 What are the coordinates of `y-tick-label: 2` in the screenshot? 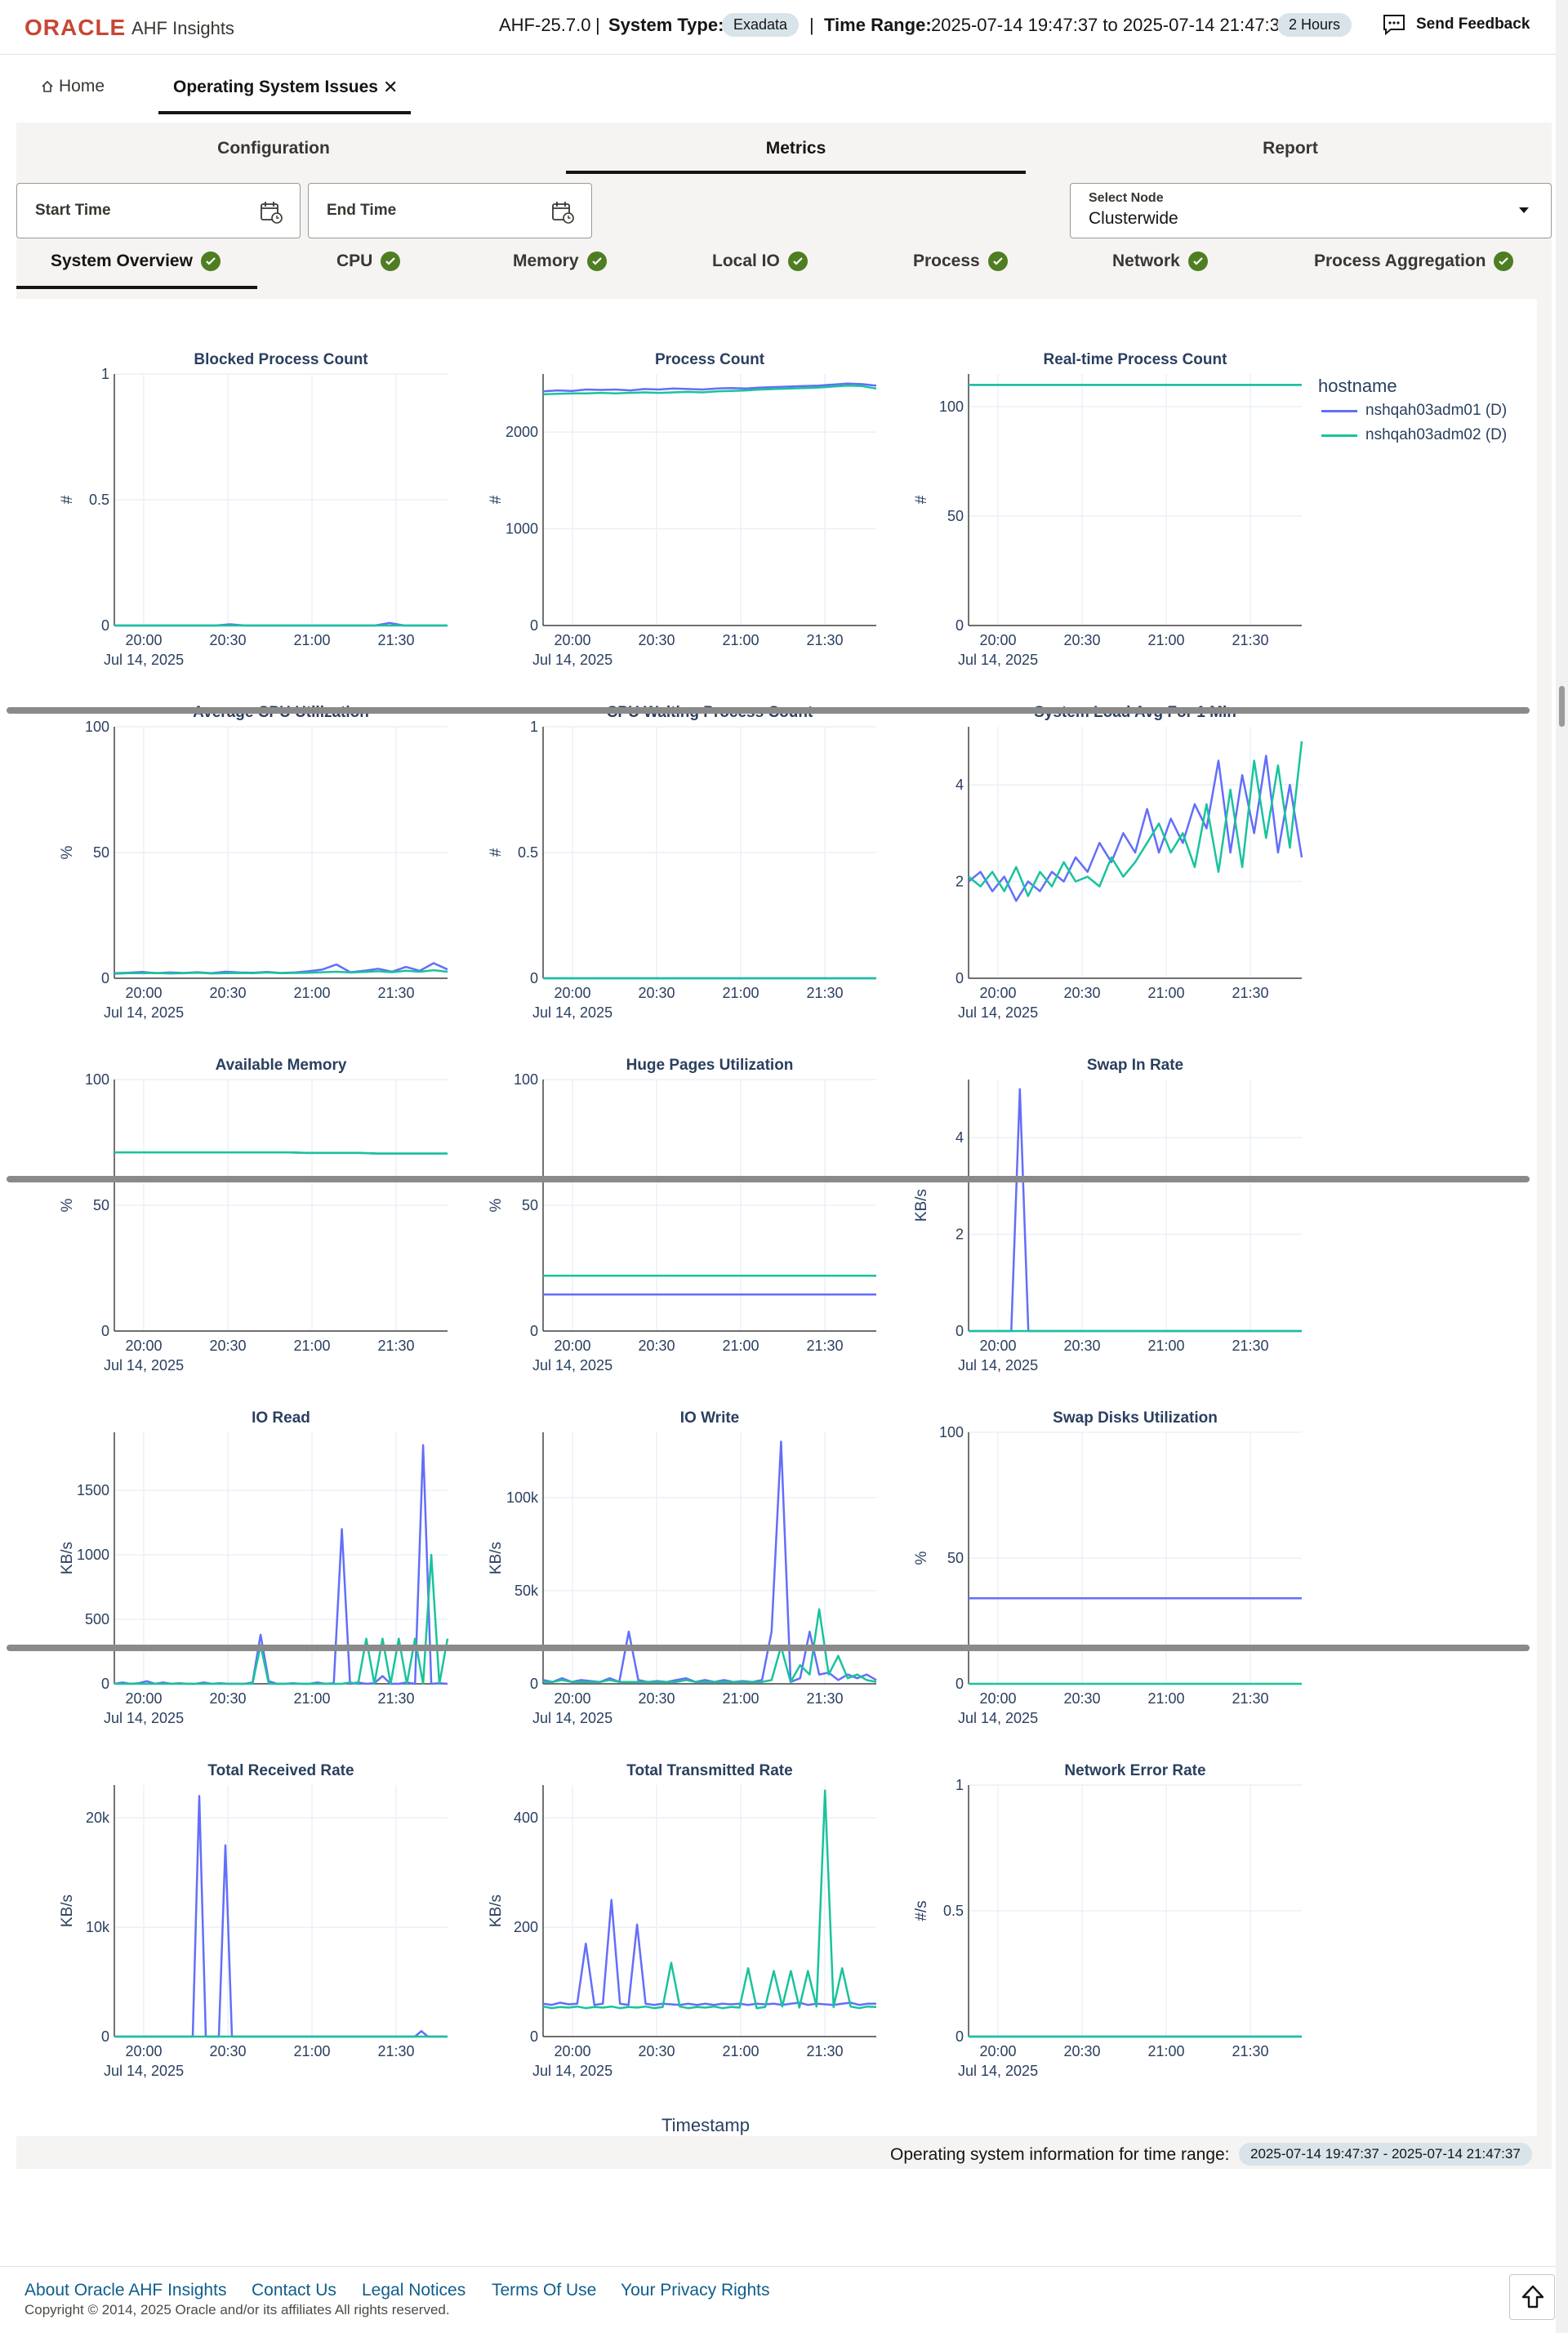 It's located at (960, 1235).